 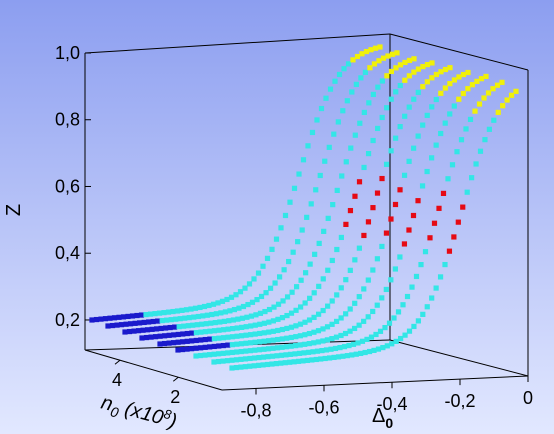 What do you see at coordinates (389, 423) in the screenshot?
I see `delta0-sub: 0` at bounding box center [389, 423].